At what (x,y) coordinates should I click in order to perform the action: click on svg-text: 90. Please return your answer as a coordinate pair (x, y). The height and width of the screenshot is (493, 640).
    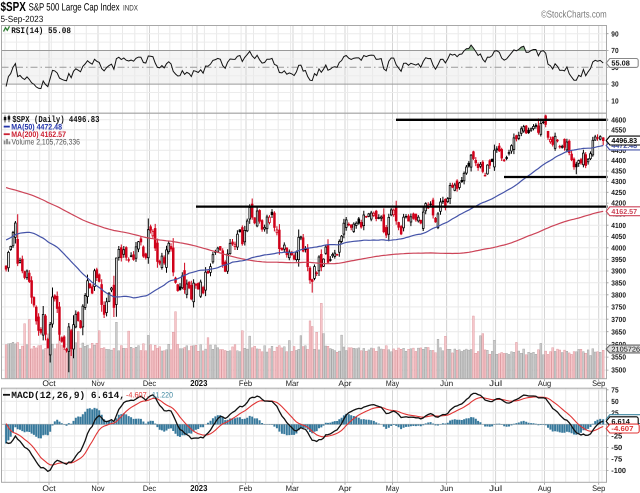
    Looking at the image, I should click on (614, 33).